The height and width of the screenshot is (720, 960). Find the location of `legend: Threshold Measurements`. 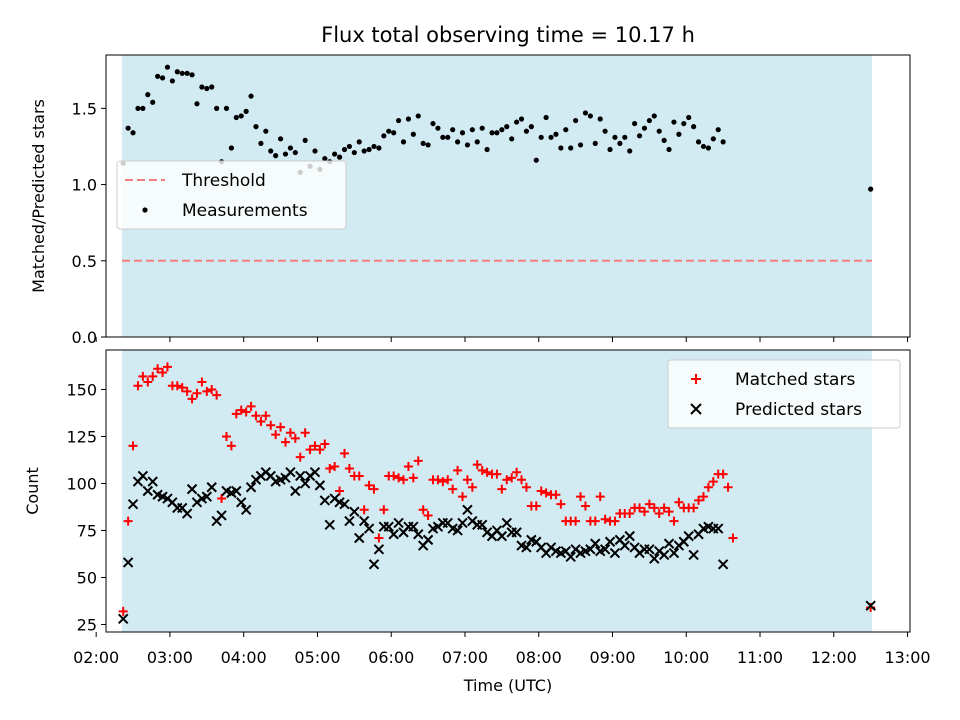

legend: Threshold Measurements is located at coordinates (231, 195).